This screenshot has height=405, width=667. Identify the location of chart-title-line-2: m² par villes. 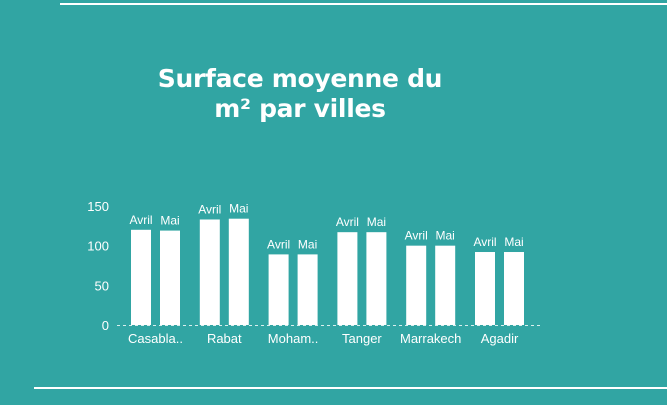
(300, 108).